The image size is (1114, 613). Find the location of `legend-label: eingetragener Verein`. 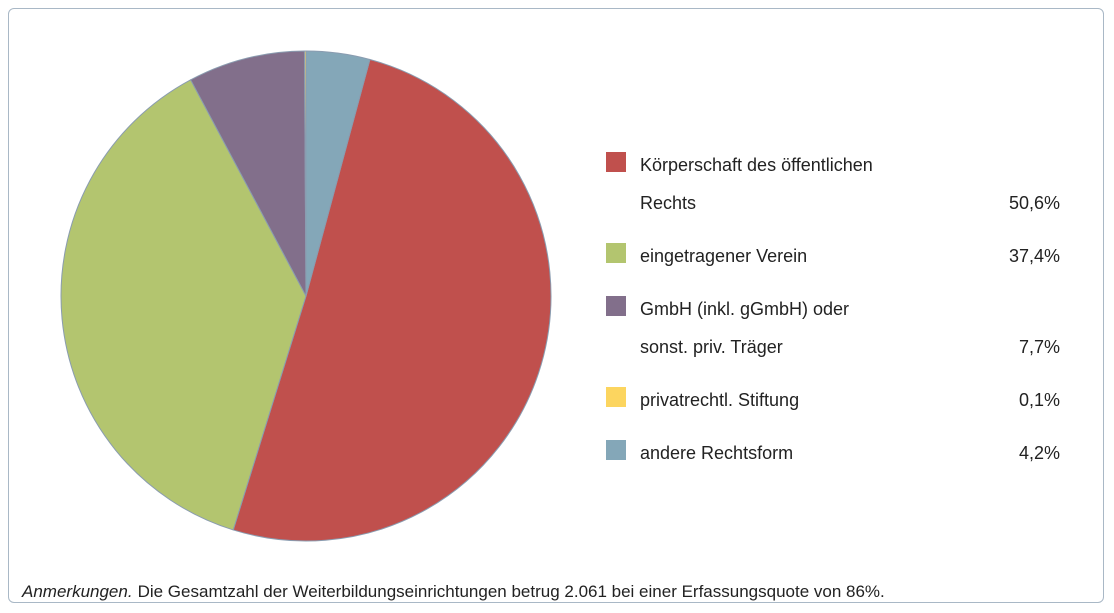

legend-label: eingetragener Verein is located at coordinates (724, 256).